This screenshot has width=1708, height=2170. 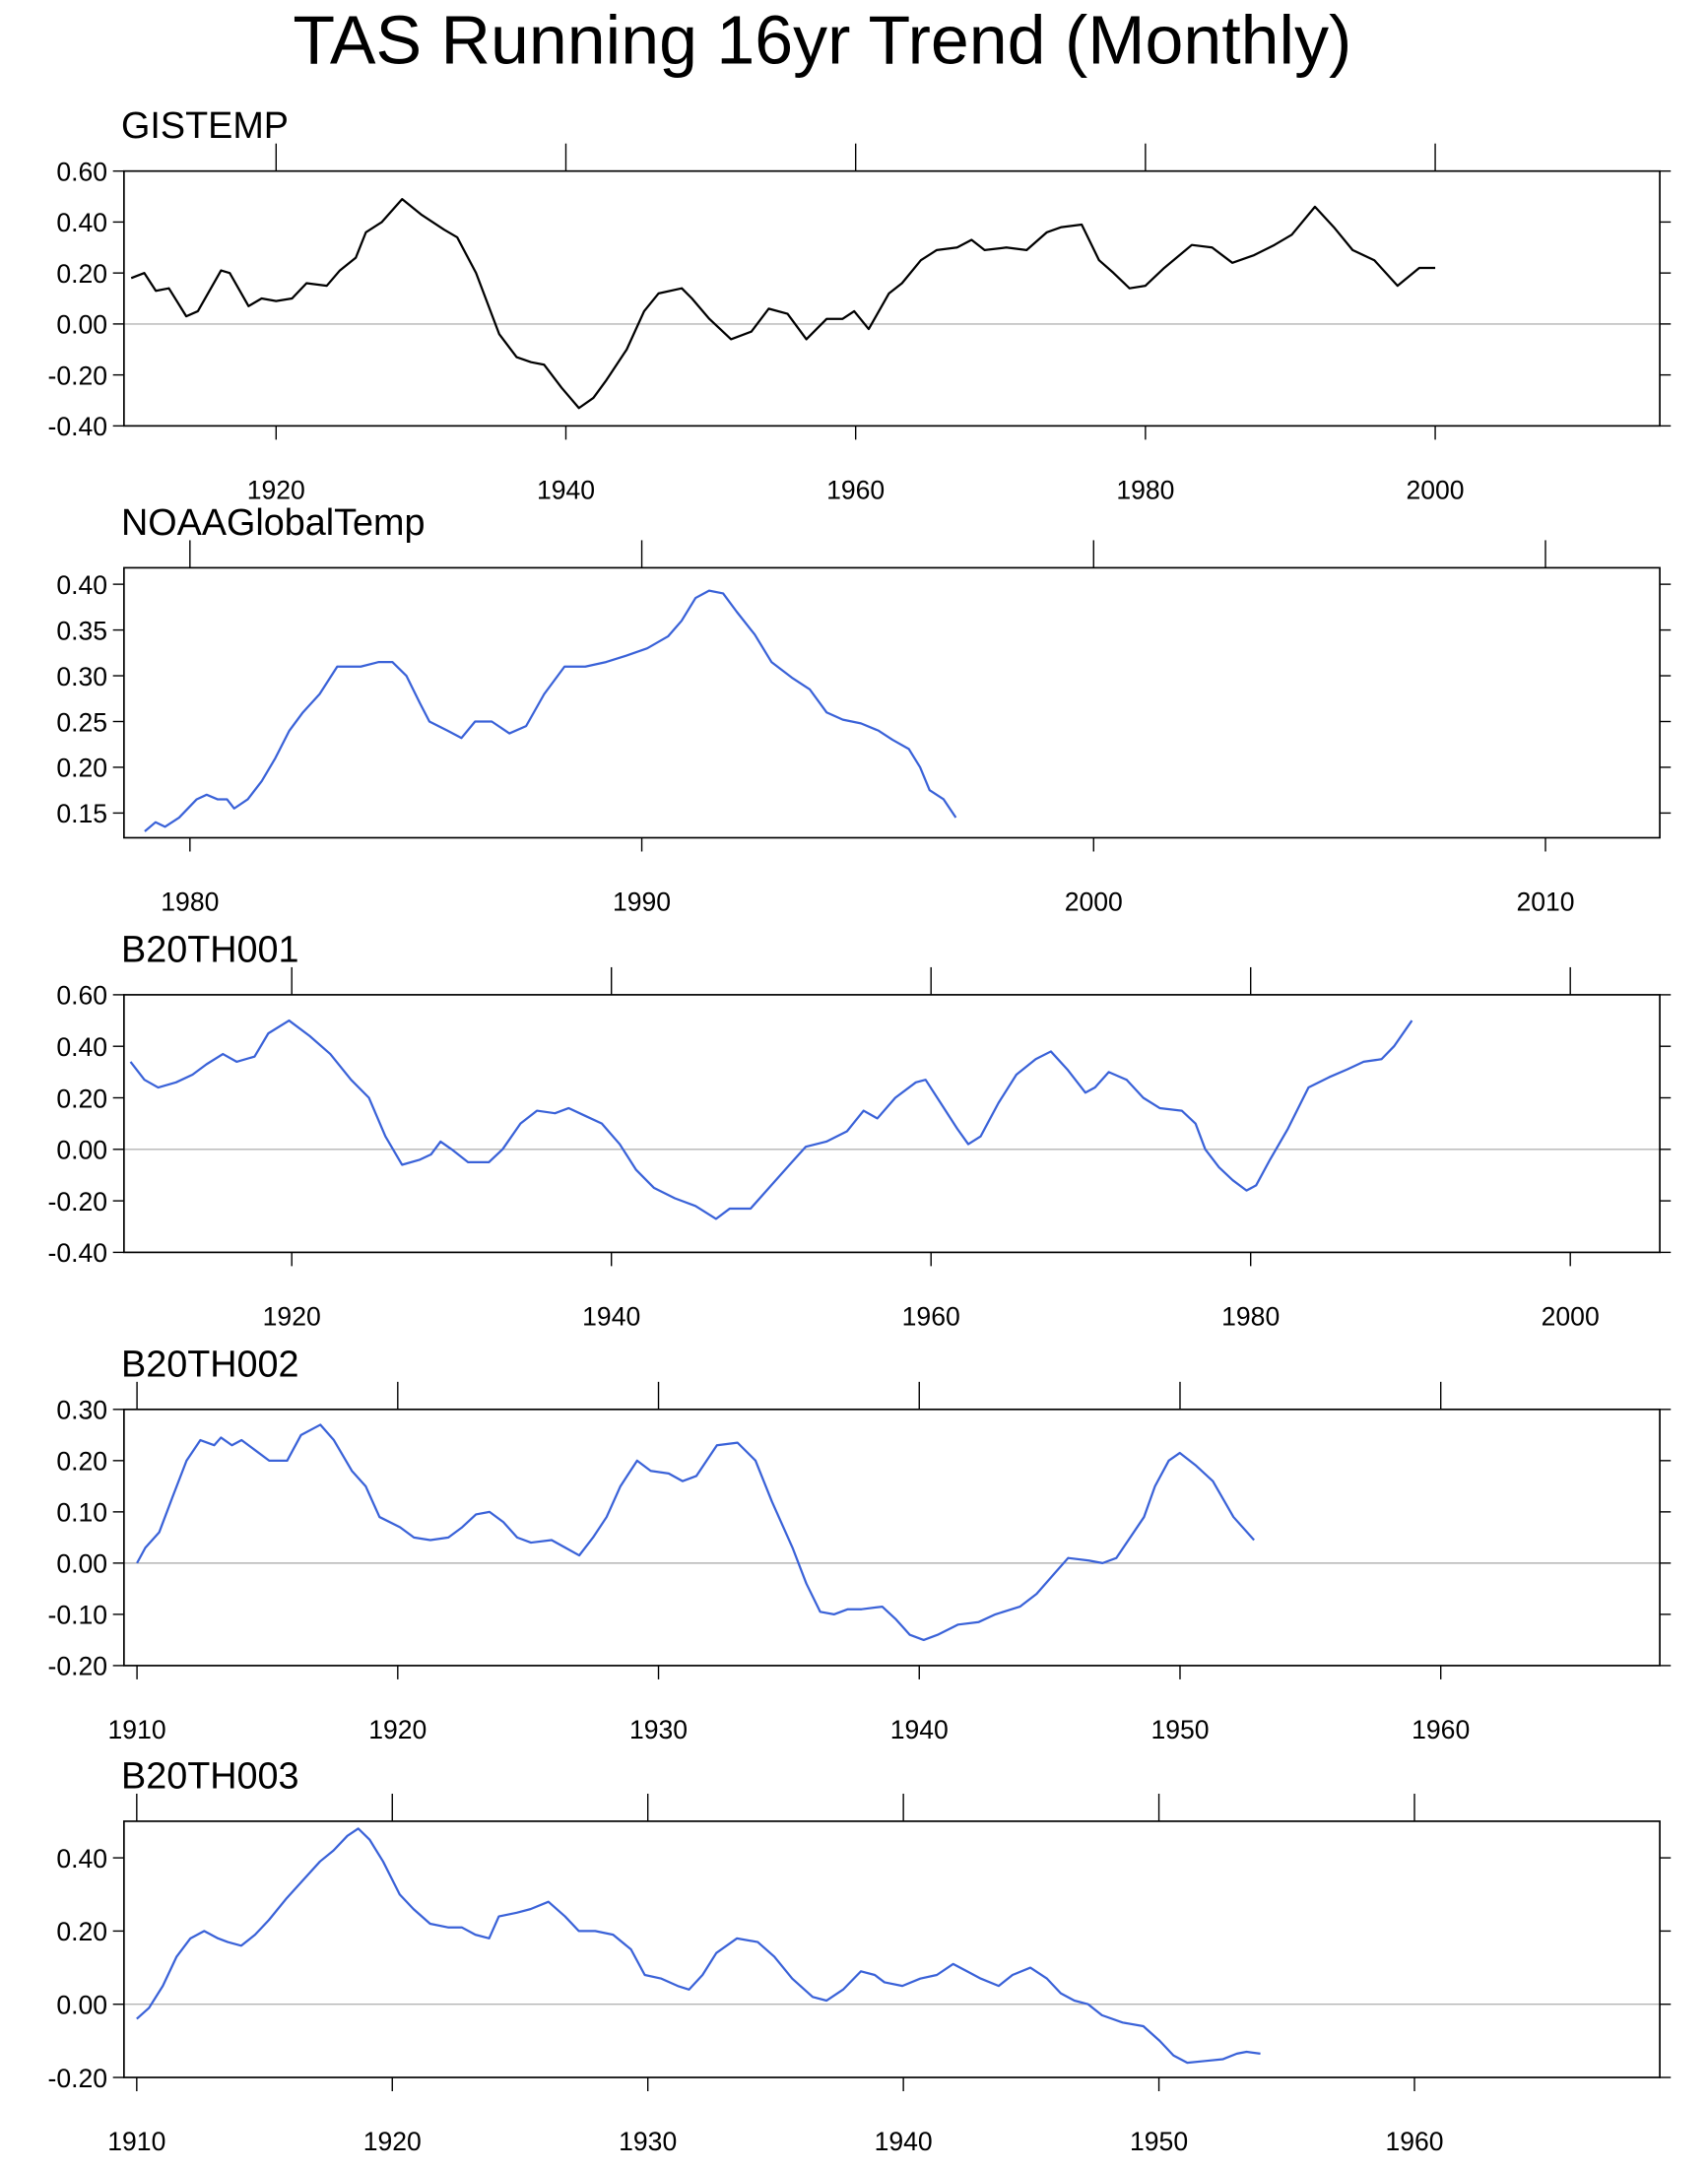 What do you see at coordinates (642, 902) in the screenshot?
I see `x-tick-label: 1990` at bounding box center [642, 902].